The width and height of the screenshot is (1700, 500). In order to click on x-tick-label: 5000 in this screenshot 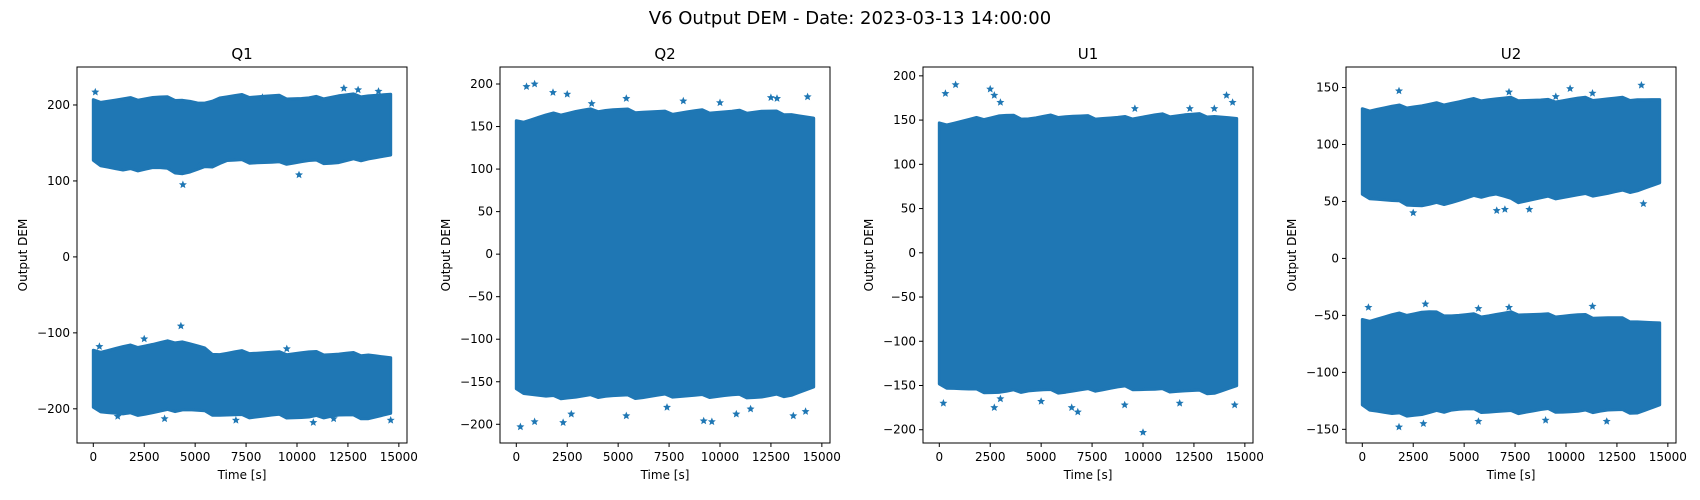, I will do `click(195, 457)`.